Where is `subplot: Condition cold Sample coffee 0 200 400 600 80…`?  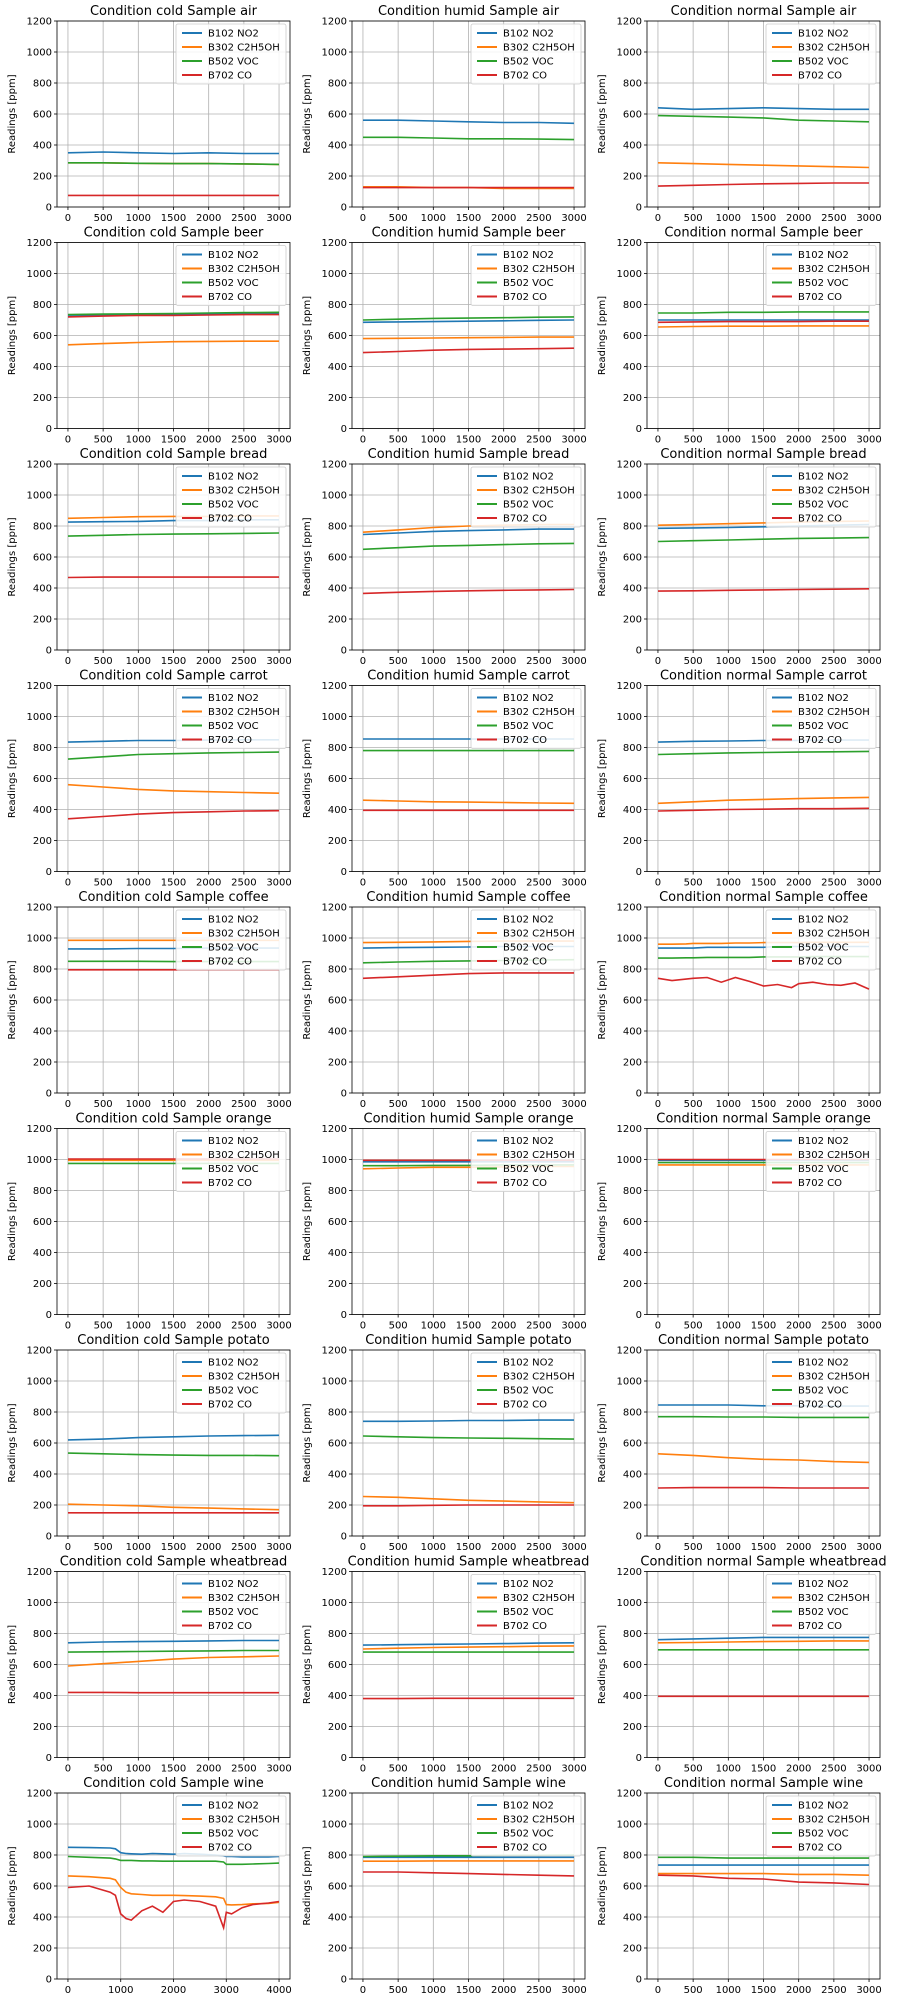 subplot: Condition cold Sample coffee 0 200 400 600 80… is located at coordinates (149, 1000).